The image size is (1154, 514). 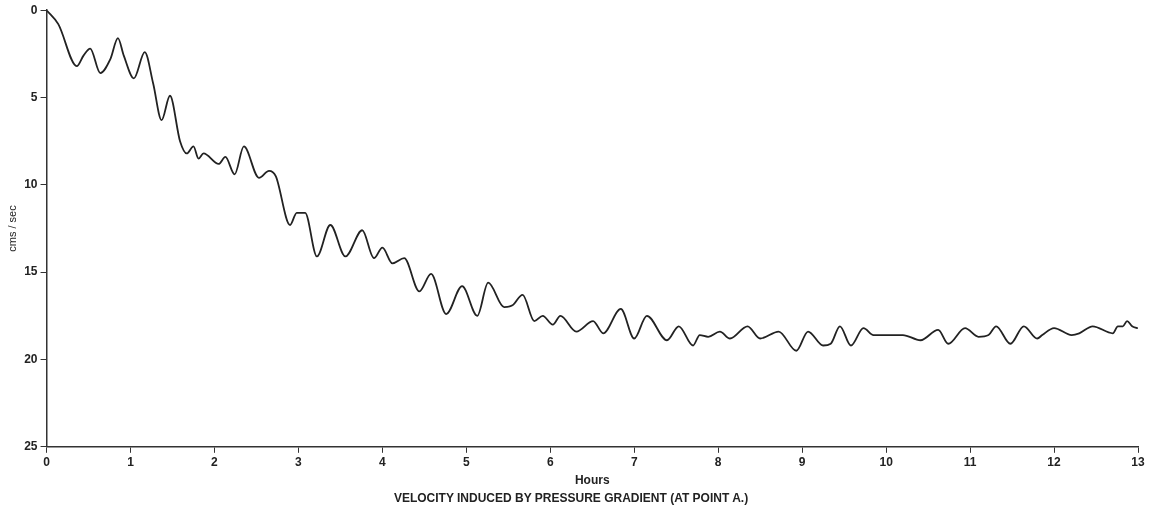 What do you see at coordinates (31, 271) in the screenshot?
I see `y-tick-label: 15` at bounding box center [31, 271].